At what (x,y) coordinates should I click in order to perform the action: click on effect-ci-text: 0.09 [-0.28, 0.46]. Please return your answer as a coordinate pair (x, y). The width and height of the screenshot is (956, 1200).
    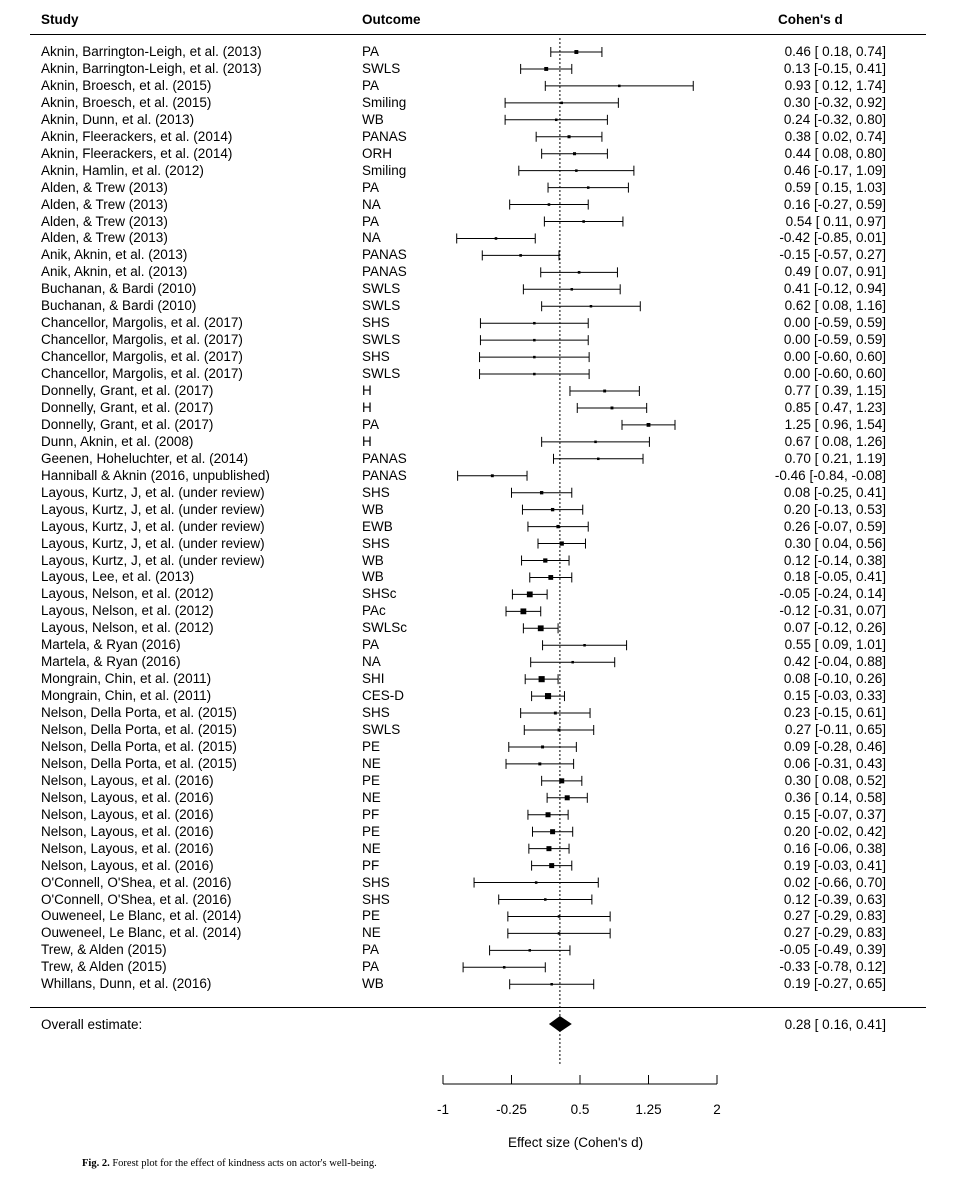
    Looking at the image, I should click on (834, 746).